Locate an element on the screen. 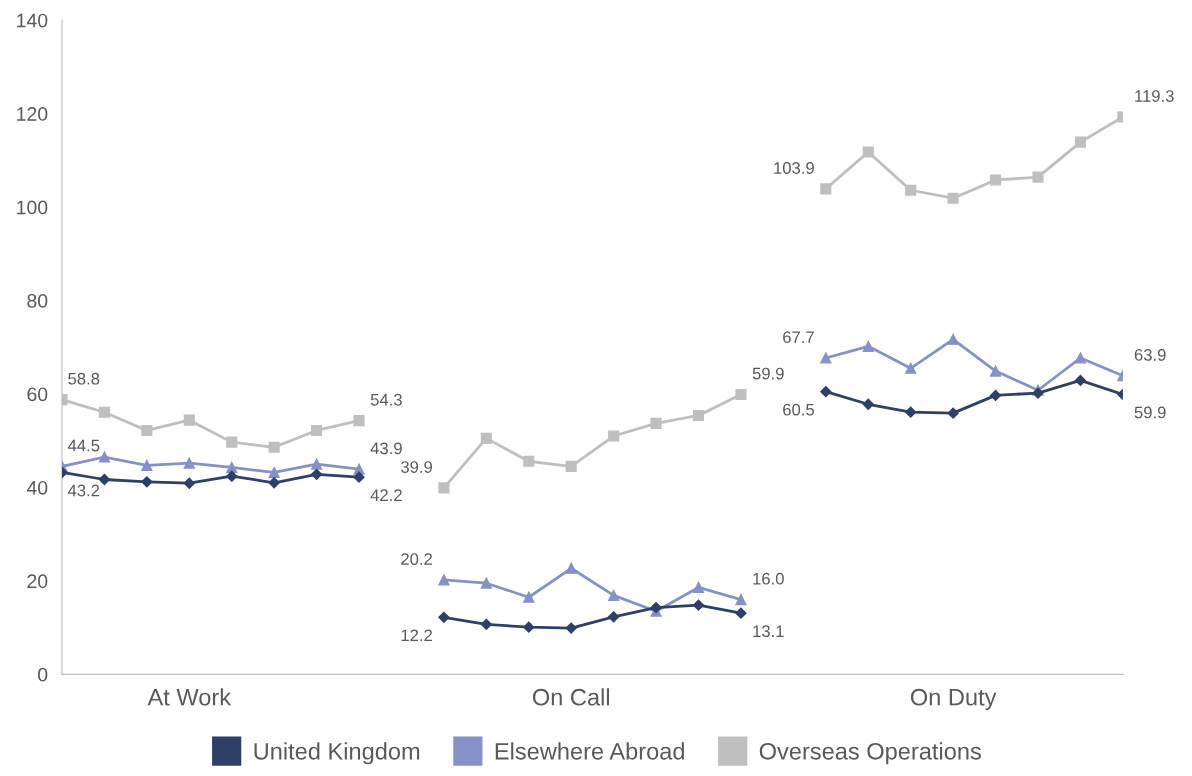 This screenshot has height=776, width=1192. data-label: 43.2 is located at coordinates (83, 490).